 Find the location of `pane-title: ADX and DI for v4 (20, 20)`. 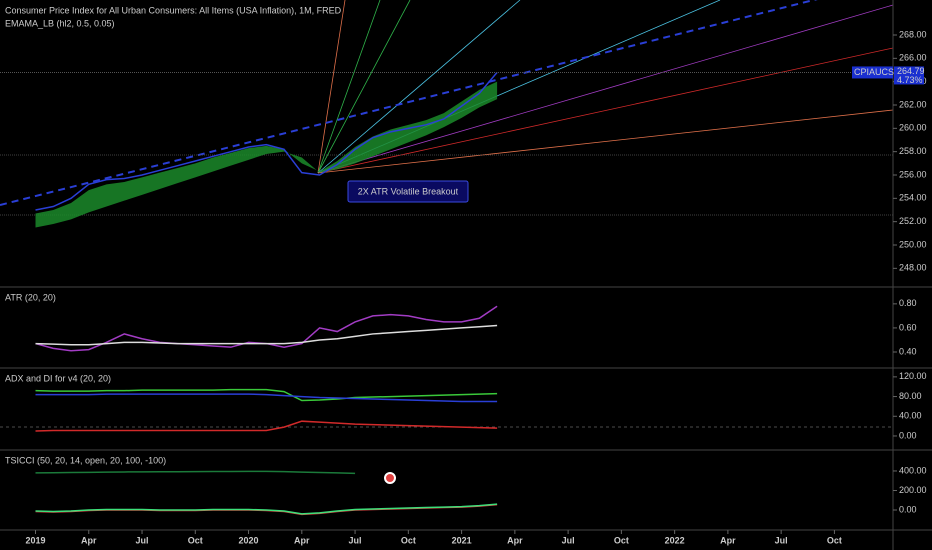

pane-title: ADX and DI for v4 (20, 20) is located at coordinates (58, 378).